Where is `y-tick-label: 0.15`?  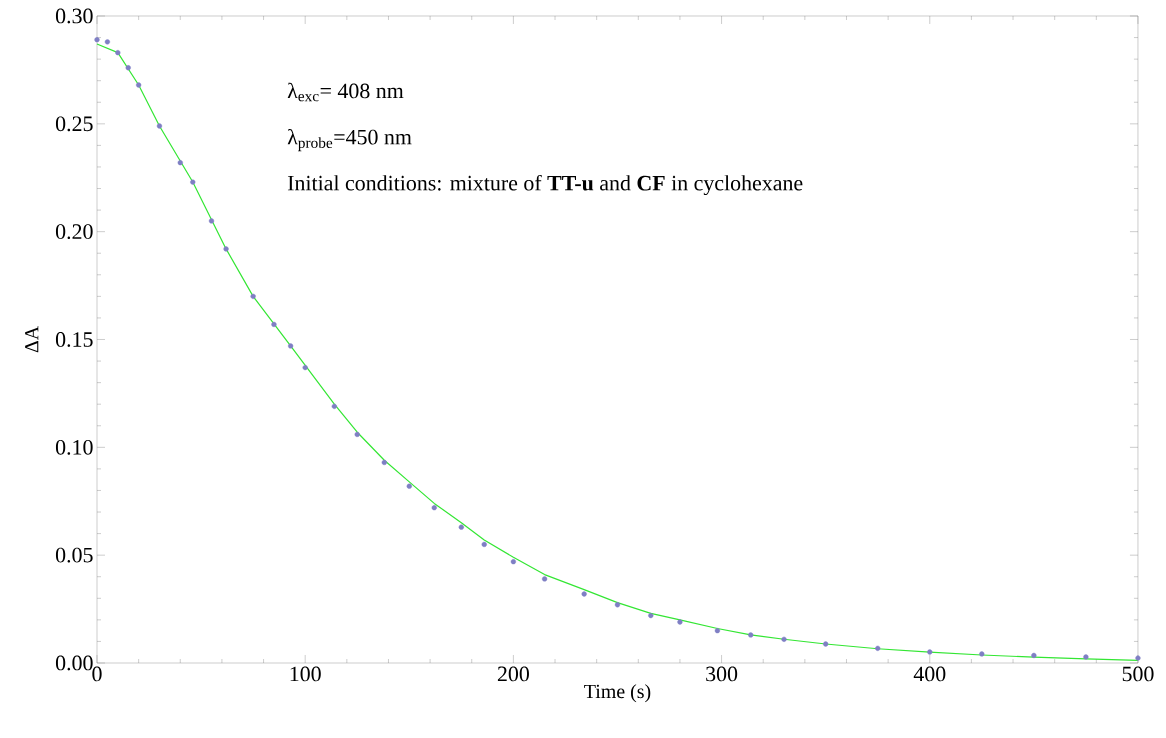
y-tick-label: 0.15 is located at coordinates (74, 339).